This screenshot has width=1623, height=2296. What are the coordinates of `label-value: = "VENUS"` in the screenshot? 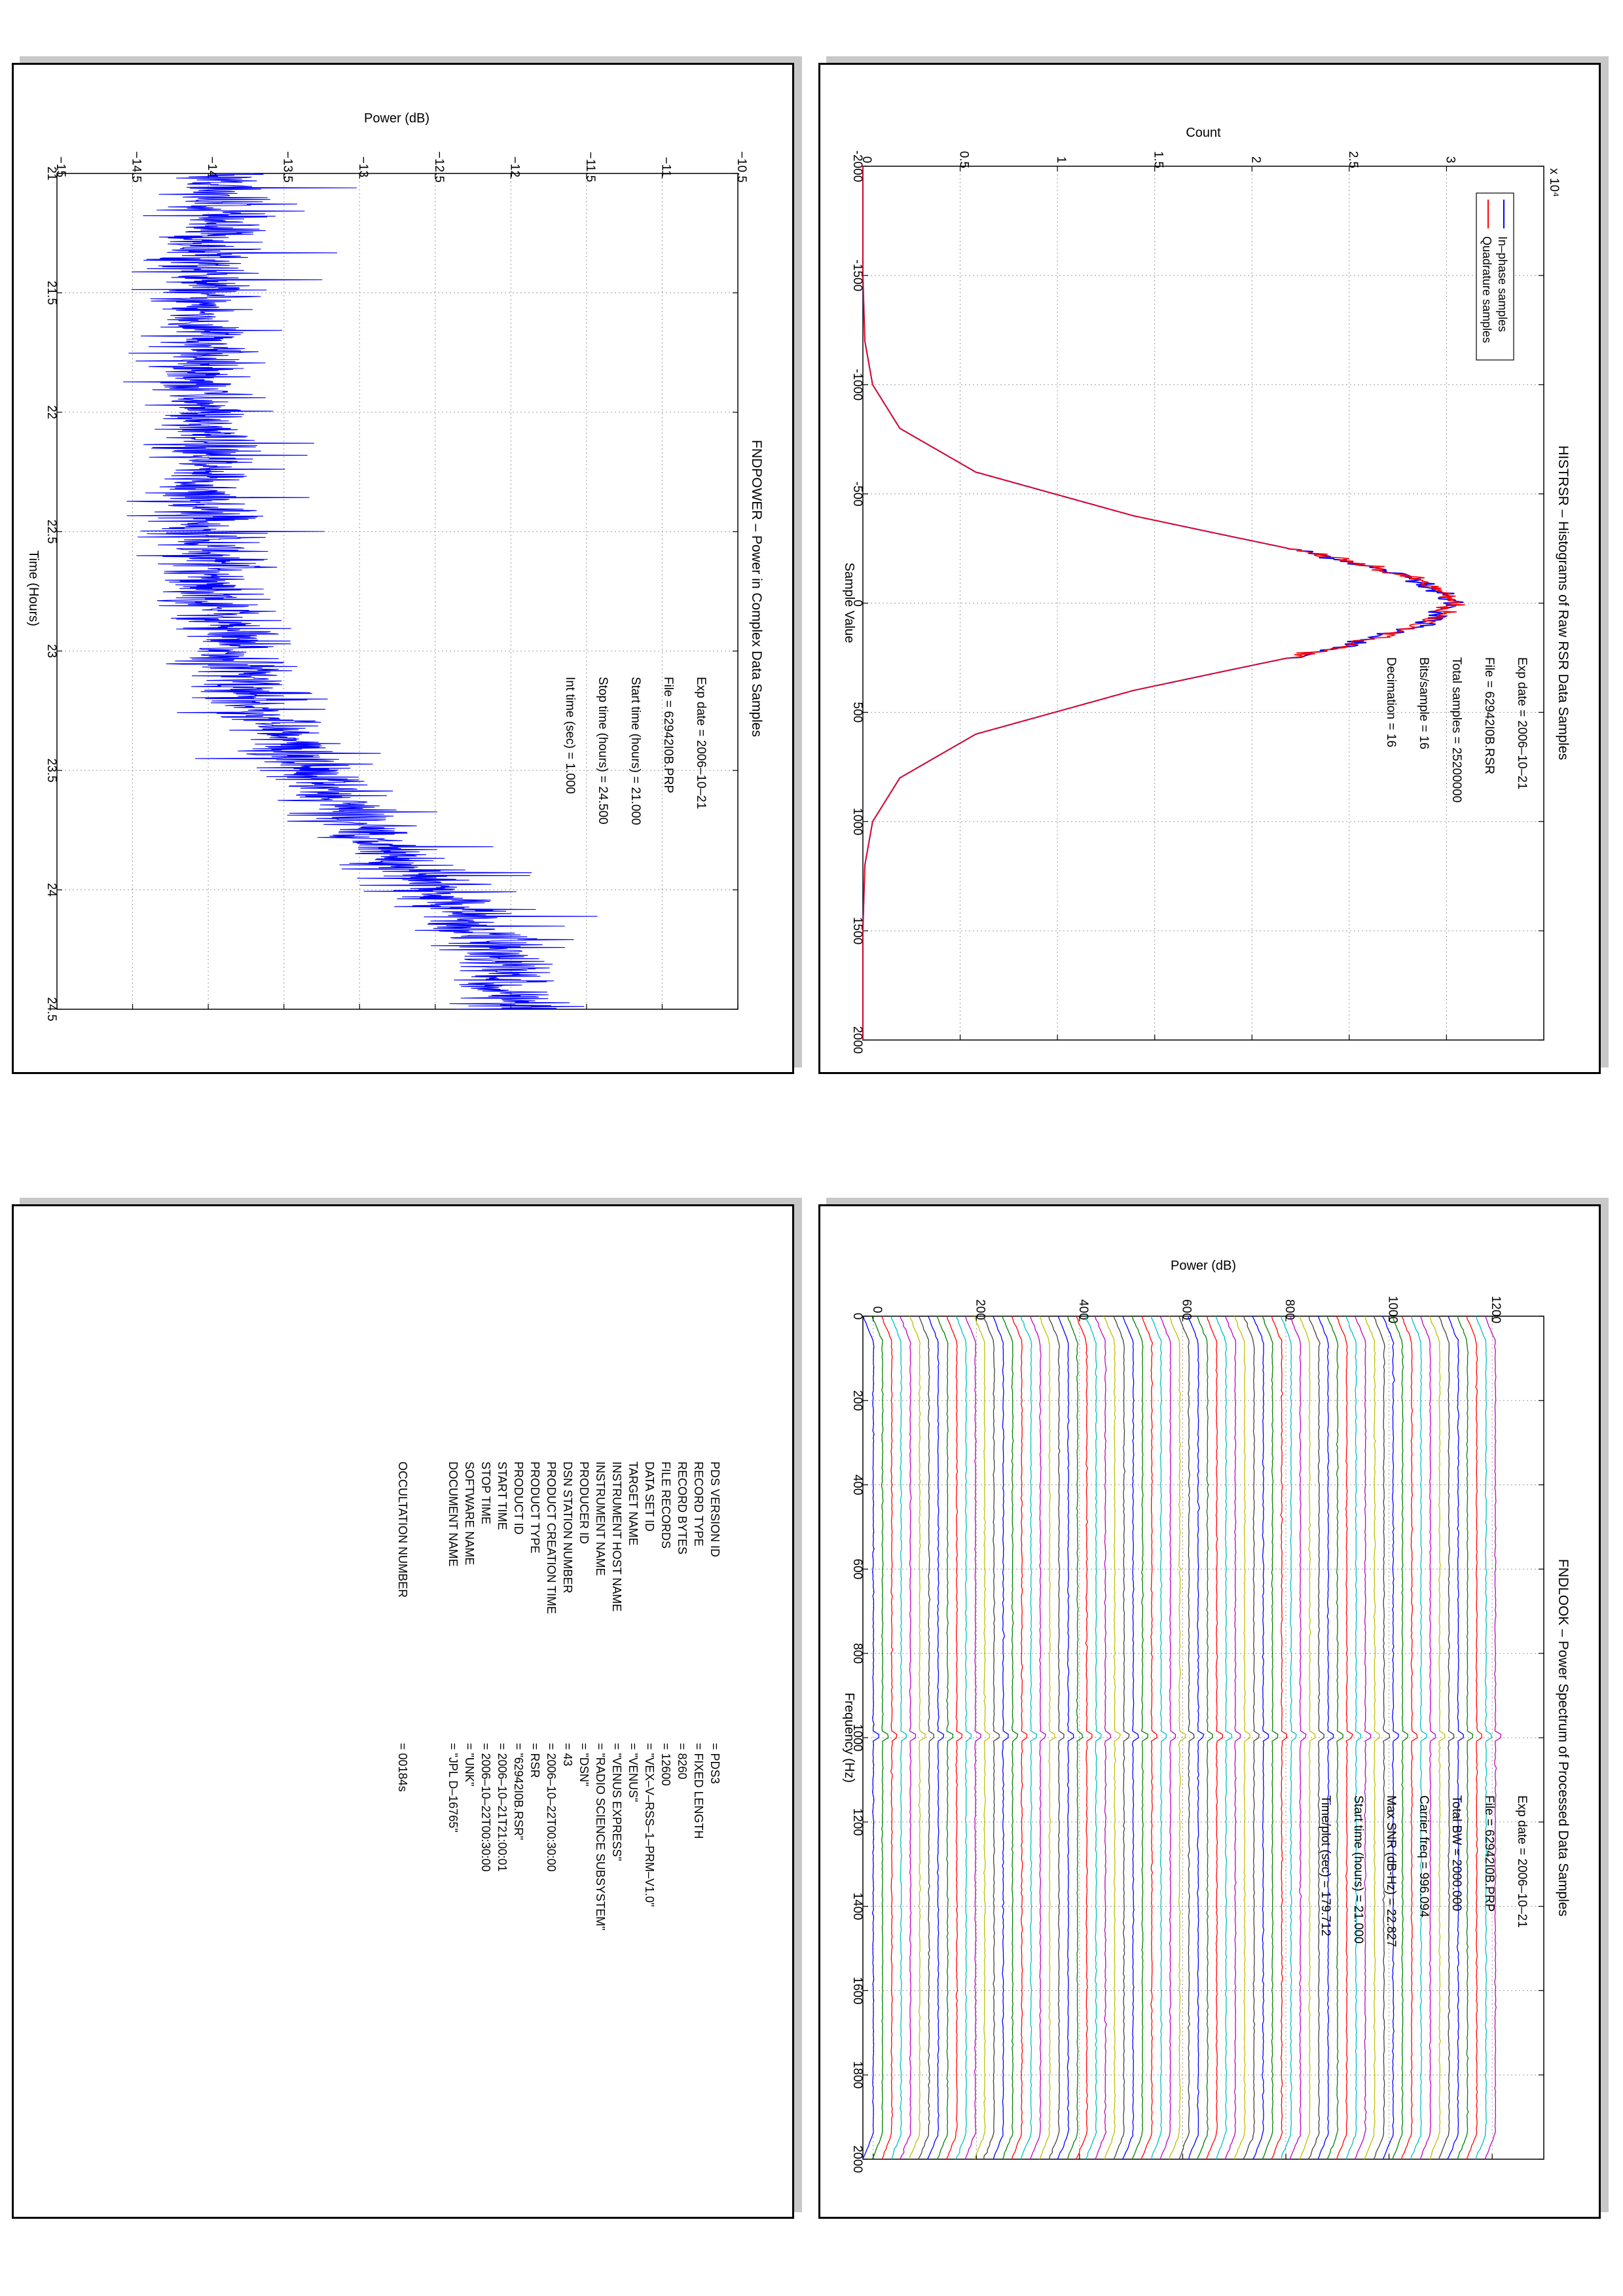 It's located at (633, 1772).